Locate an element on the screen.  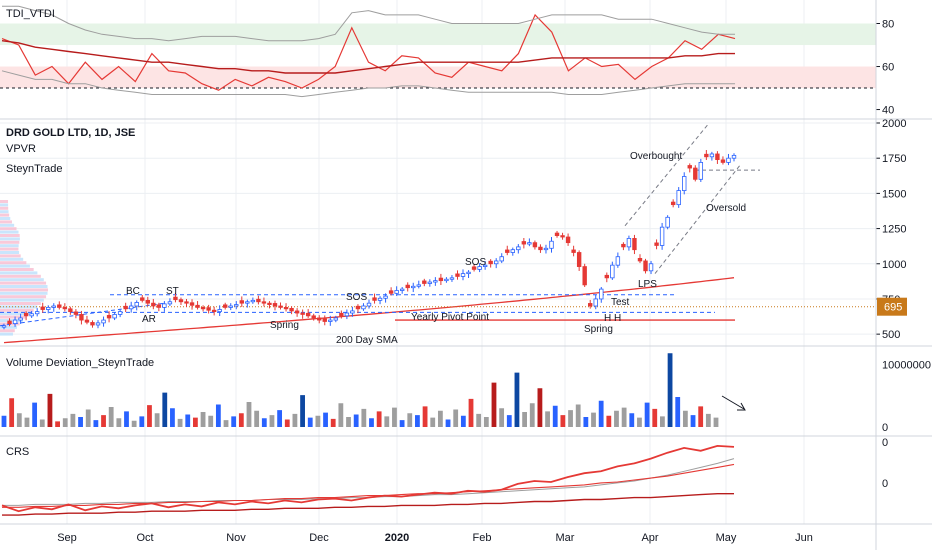
channel-lower is located at coordinates (697, 219).